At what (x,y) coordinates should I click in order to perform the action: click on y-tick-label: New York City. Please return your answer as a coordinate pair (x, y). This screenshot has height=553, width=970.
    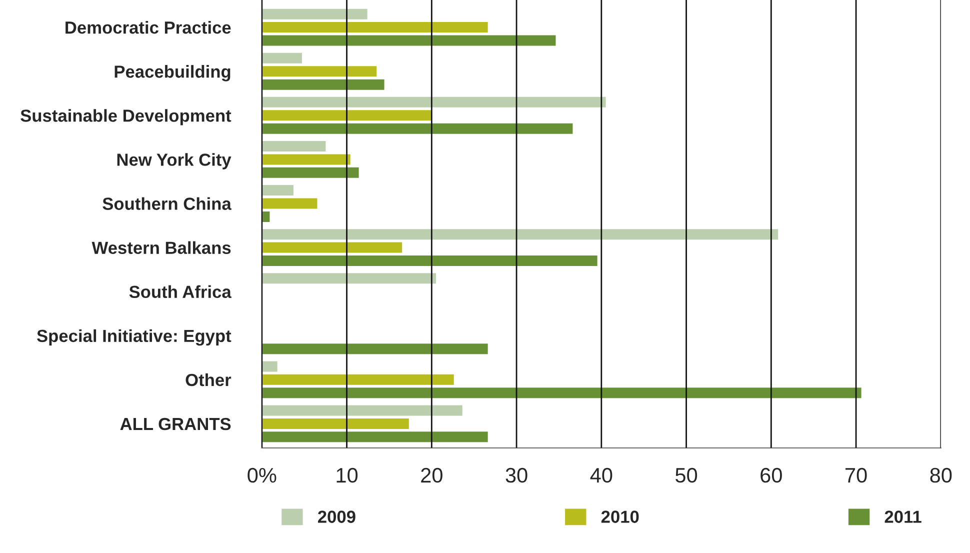
    Looking at the image, I should click on (174, 161).